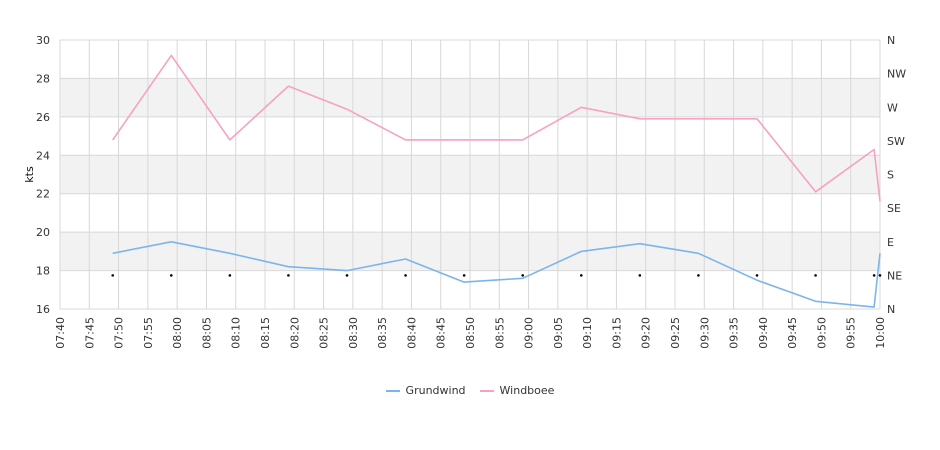  Describe the element at coordinates (324, 333) in the screenshot. I see `x-tick-label: 08:25` at that location.